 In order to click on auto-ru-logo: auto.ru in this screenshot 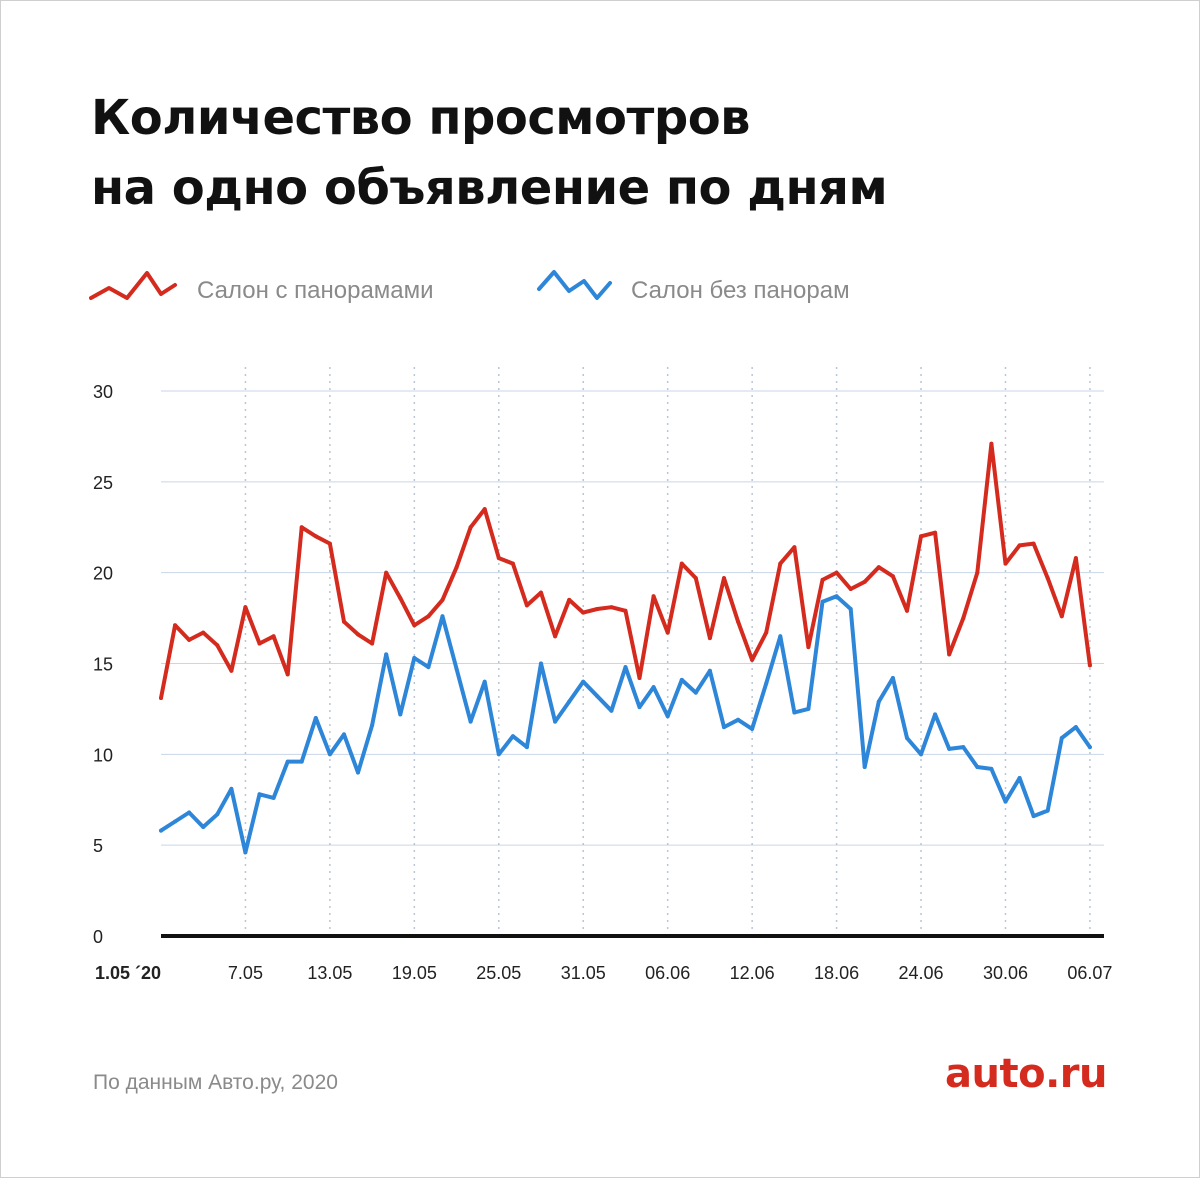, I will do `click(1026, 1074)`.